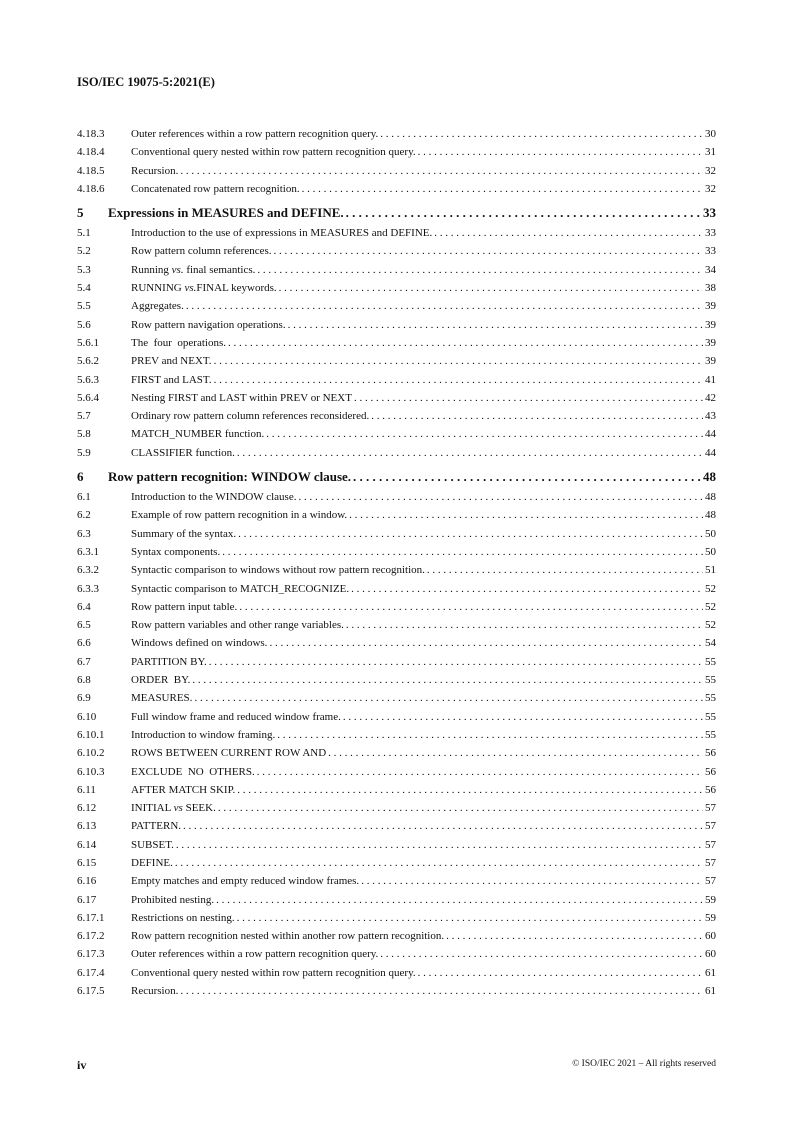 The width and height of the screenshot is (793, 1122). What do you see at coordinates (396, 643) in the screenshot?
I see `toc-entry: 6.6 Windows defined on windows. 54` at bounding box center [396, 643].